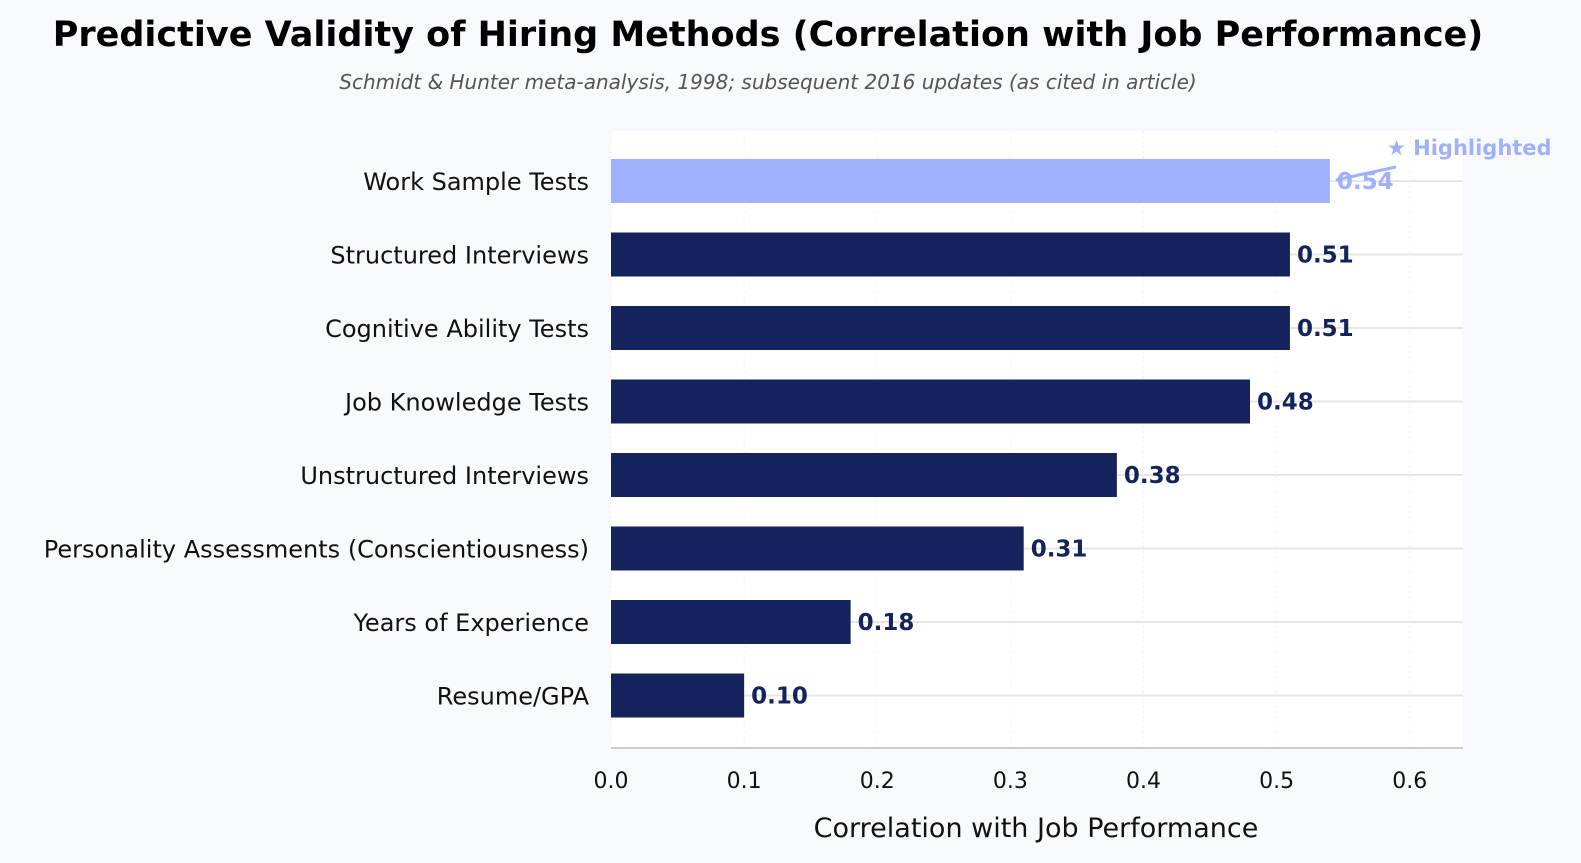 This screenshot has width=1581, height=863. I want to click on annotation-arrow, so click(1366, 173).